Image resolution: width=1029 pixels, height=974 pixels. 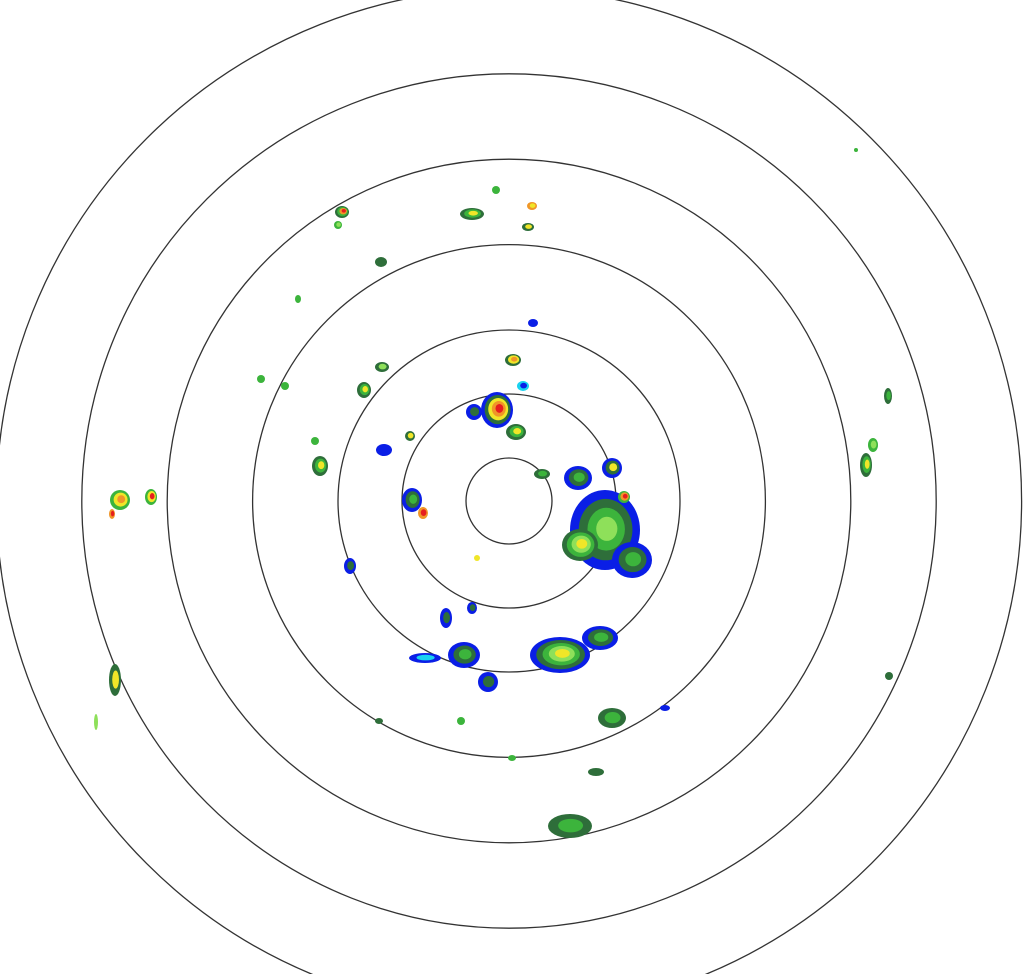 I want to click on range-ring, so click(x=509, y=501).